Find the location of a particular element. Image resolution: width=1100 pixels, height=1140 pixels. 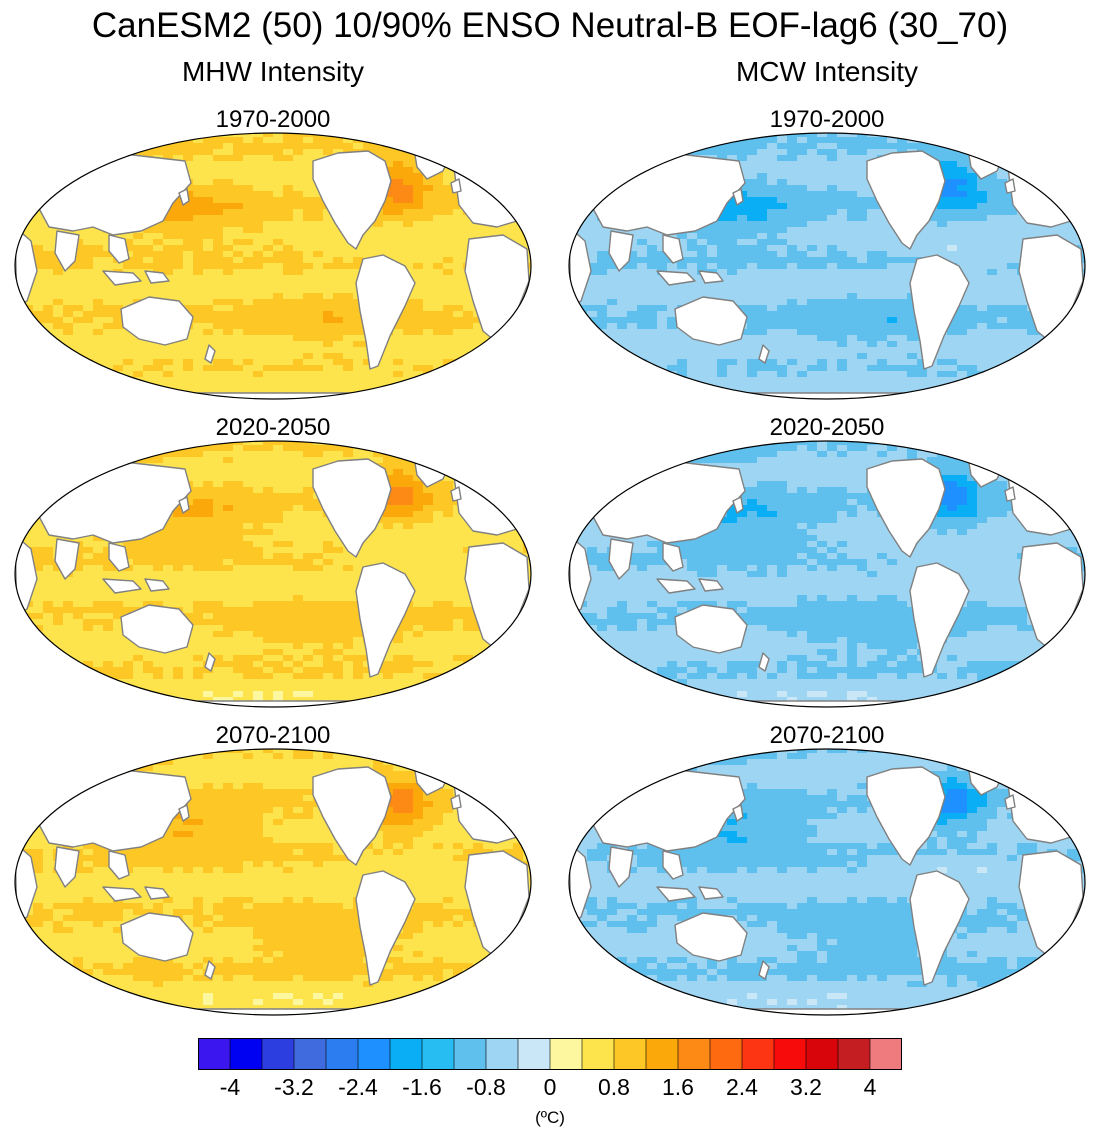

colorbar is located at coordinates (550, 1054).